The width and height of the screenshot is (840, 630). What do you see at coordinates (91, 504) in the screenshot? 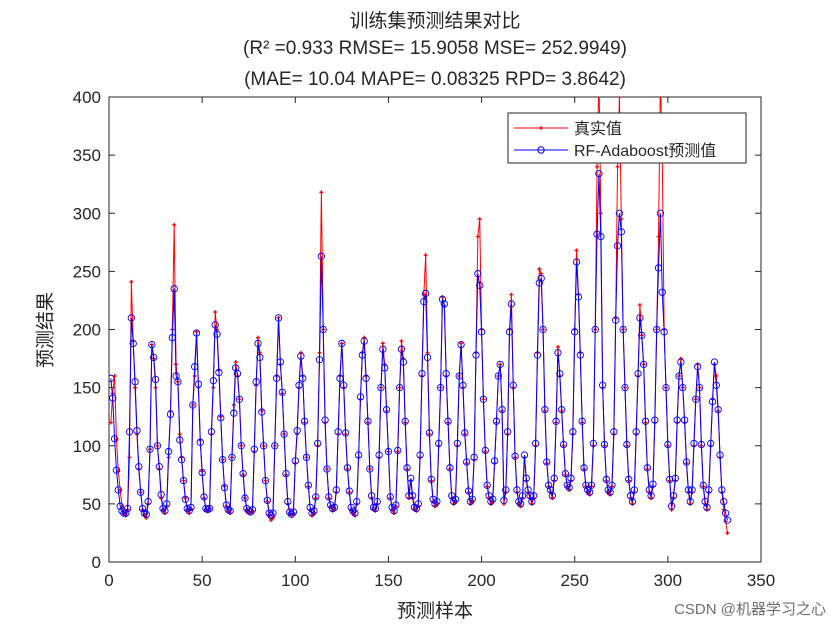
I see `y-tick-label: 50` at bounding box center [91, 504].